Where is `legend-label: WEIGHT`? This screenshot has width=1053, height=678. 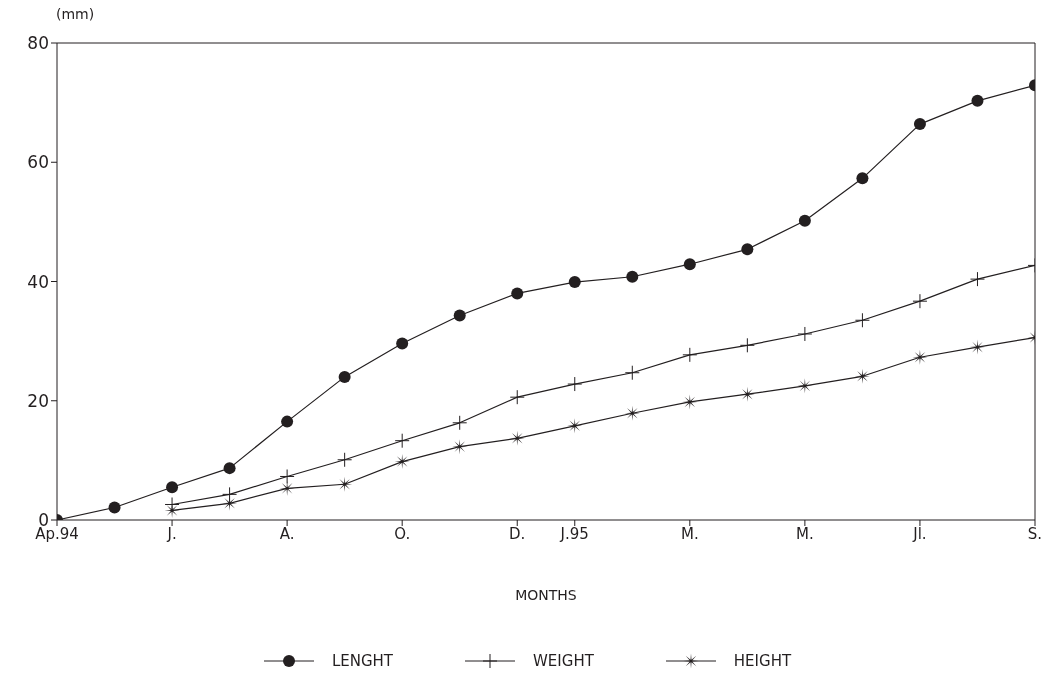 legend-label: WEIGHT is located at coordinates (563, 661).